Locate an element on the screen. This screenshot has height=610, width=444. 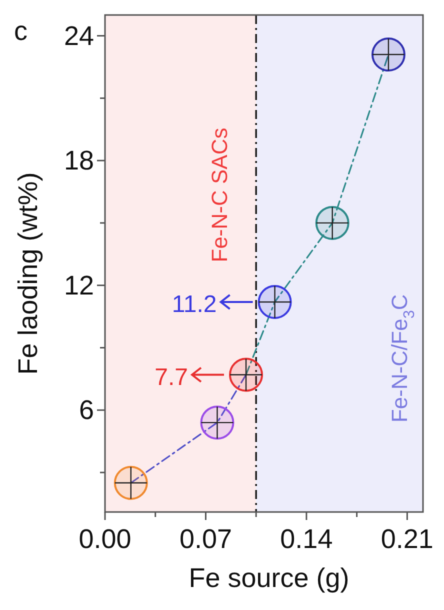
annotation: 7.7 is located at coordinates (171, 376).